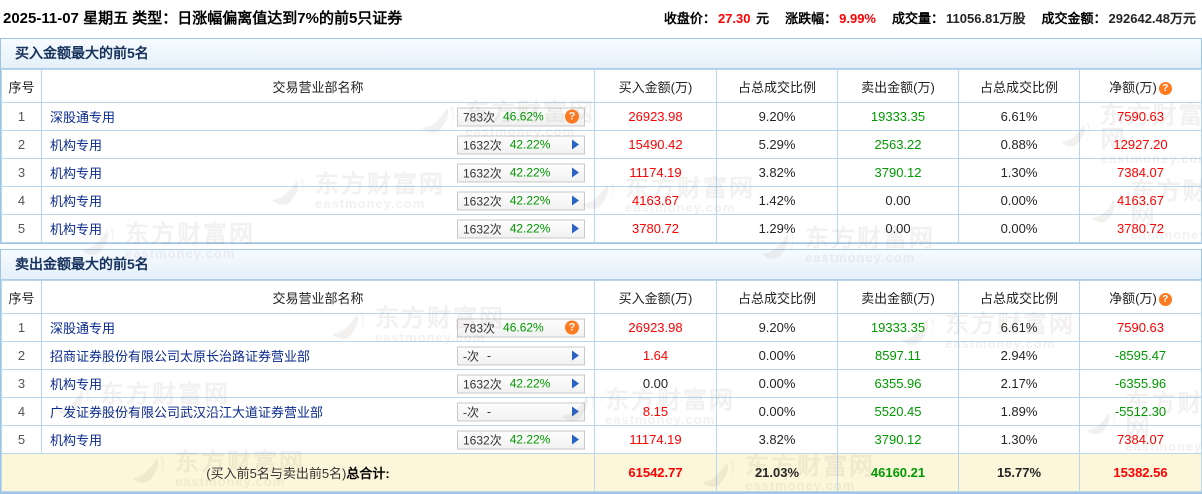 The width and height of the screenshot is (1202, 494). I want to click on value-cell: 0.00, so click(655, 383).